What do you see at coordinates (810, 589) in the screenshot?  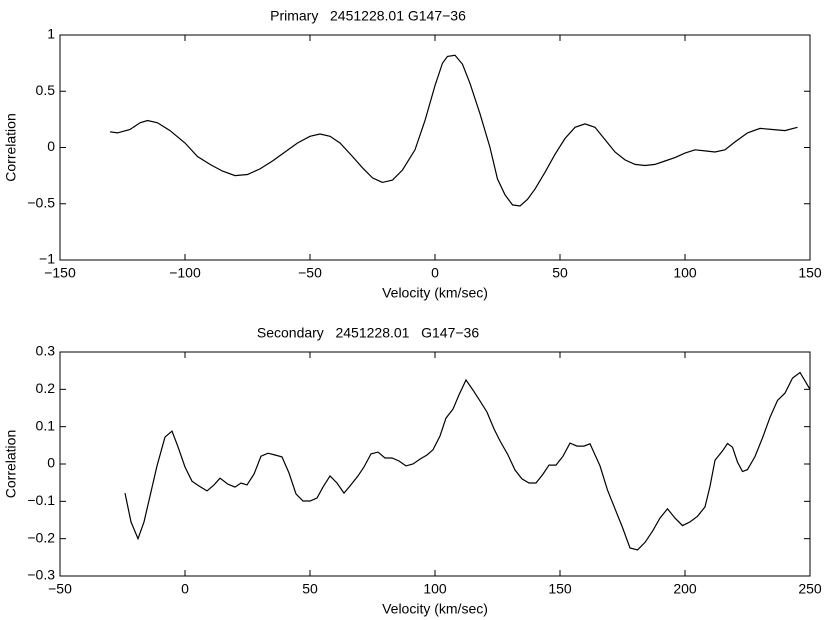 I see `x-tick-label: 250` at bounding box center [810, 589].